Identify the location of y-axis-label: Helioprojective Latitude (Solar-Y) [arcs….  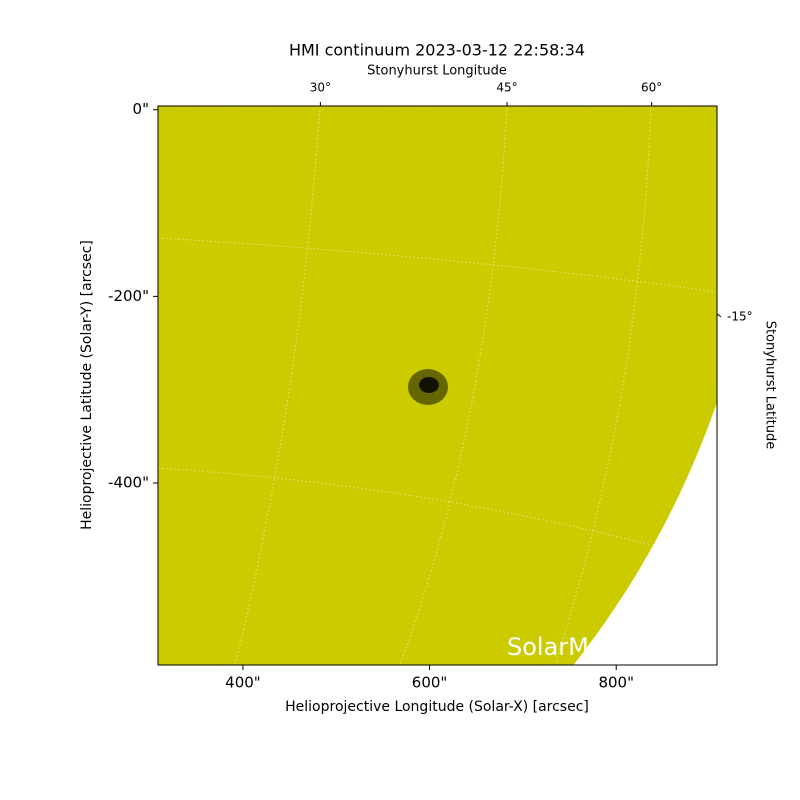
(87, 385).